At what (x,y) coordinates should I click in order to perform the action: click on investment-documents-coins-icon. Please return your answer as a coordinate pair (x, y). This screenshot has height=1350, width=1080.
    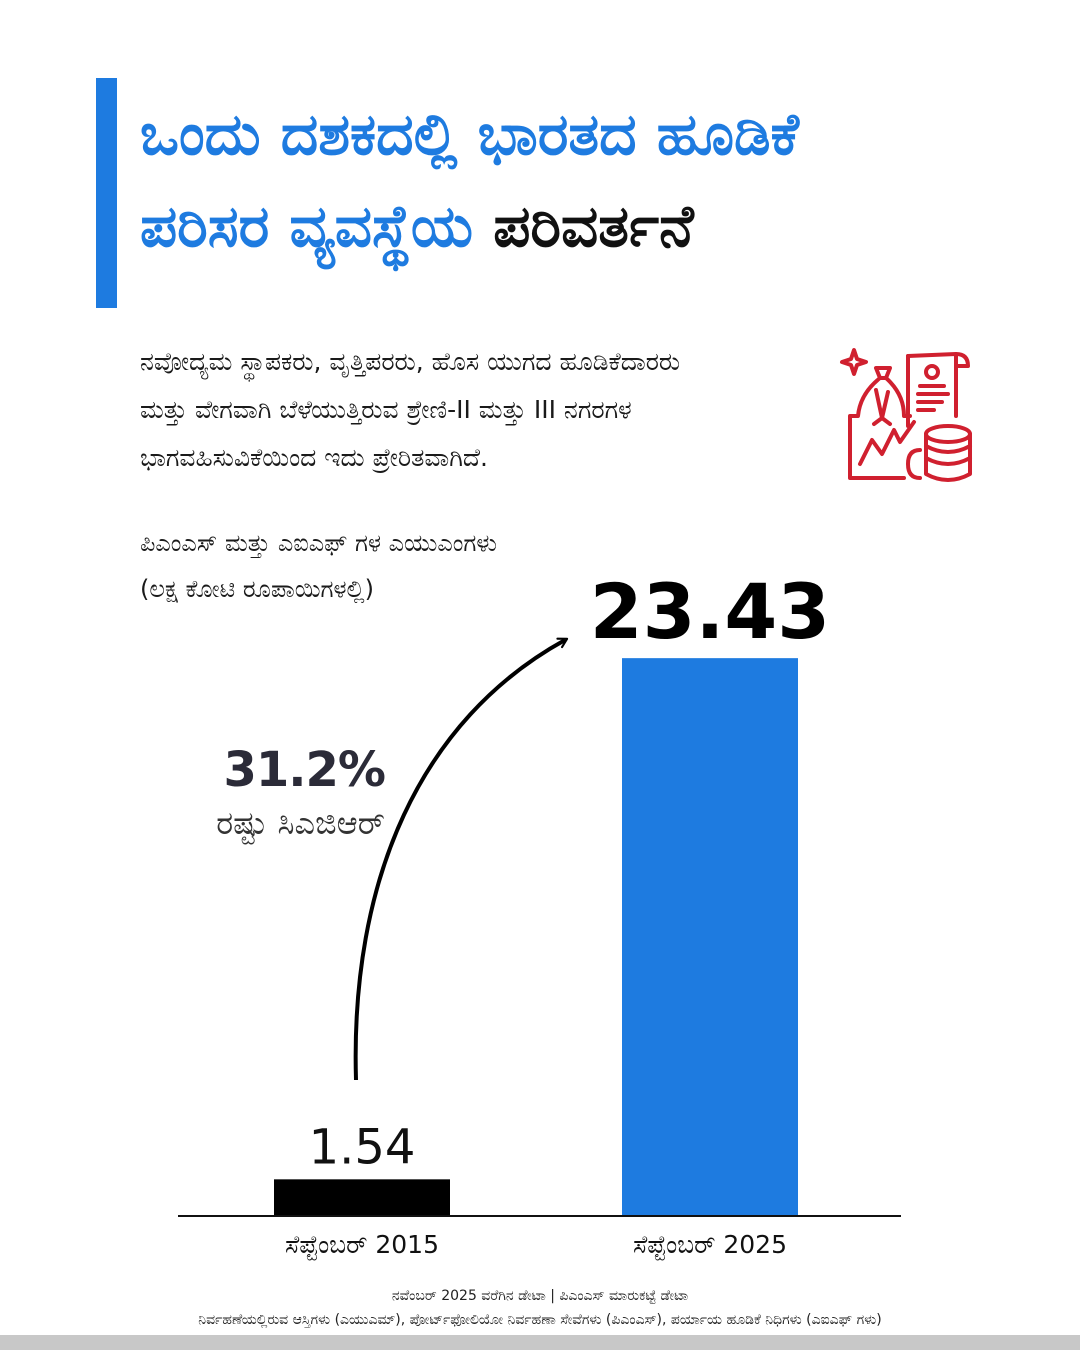
    Looking at the image, I should click on (906, 415).